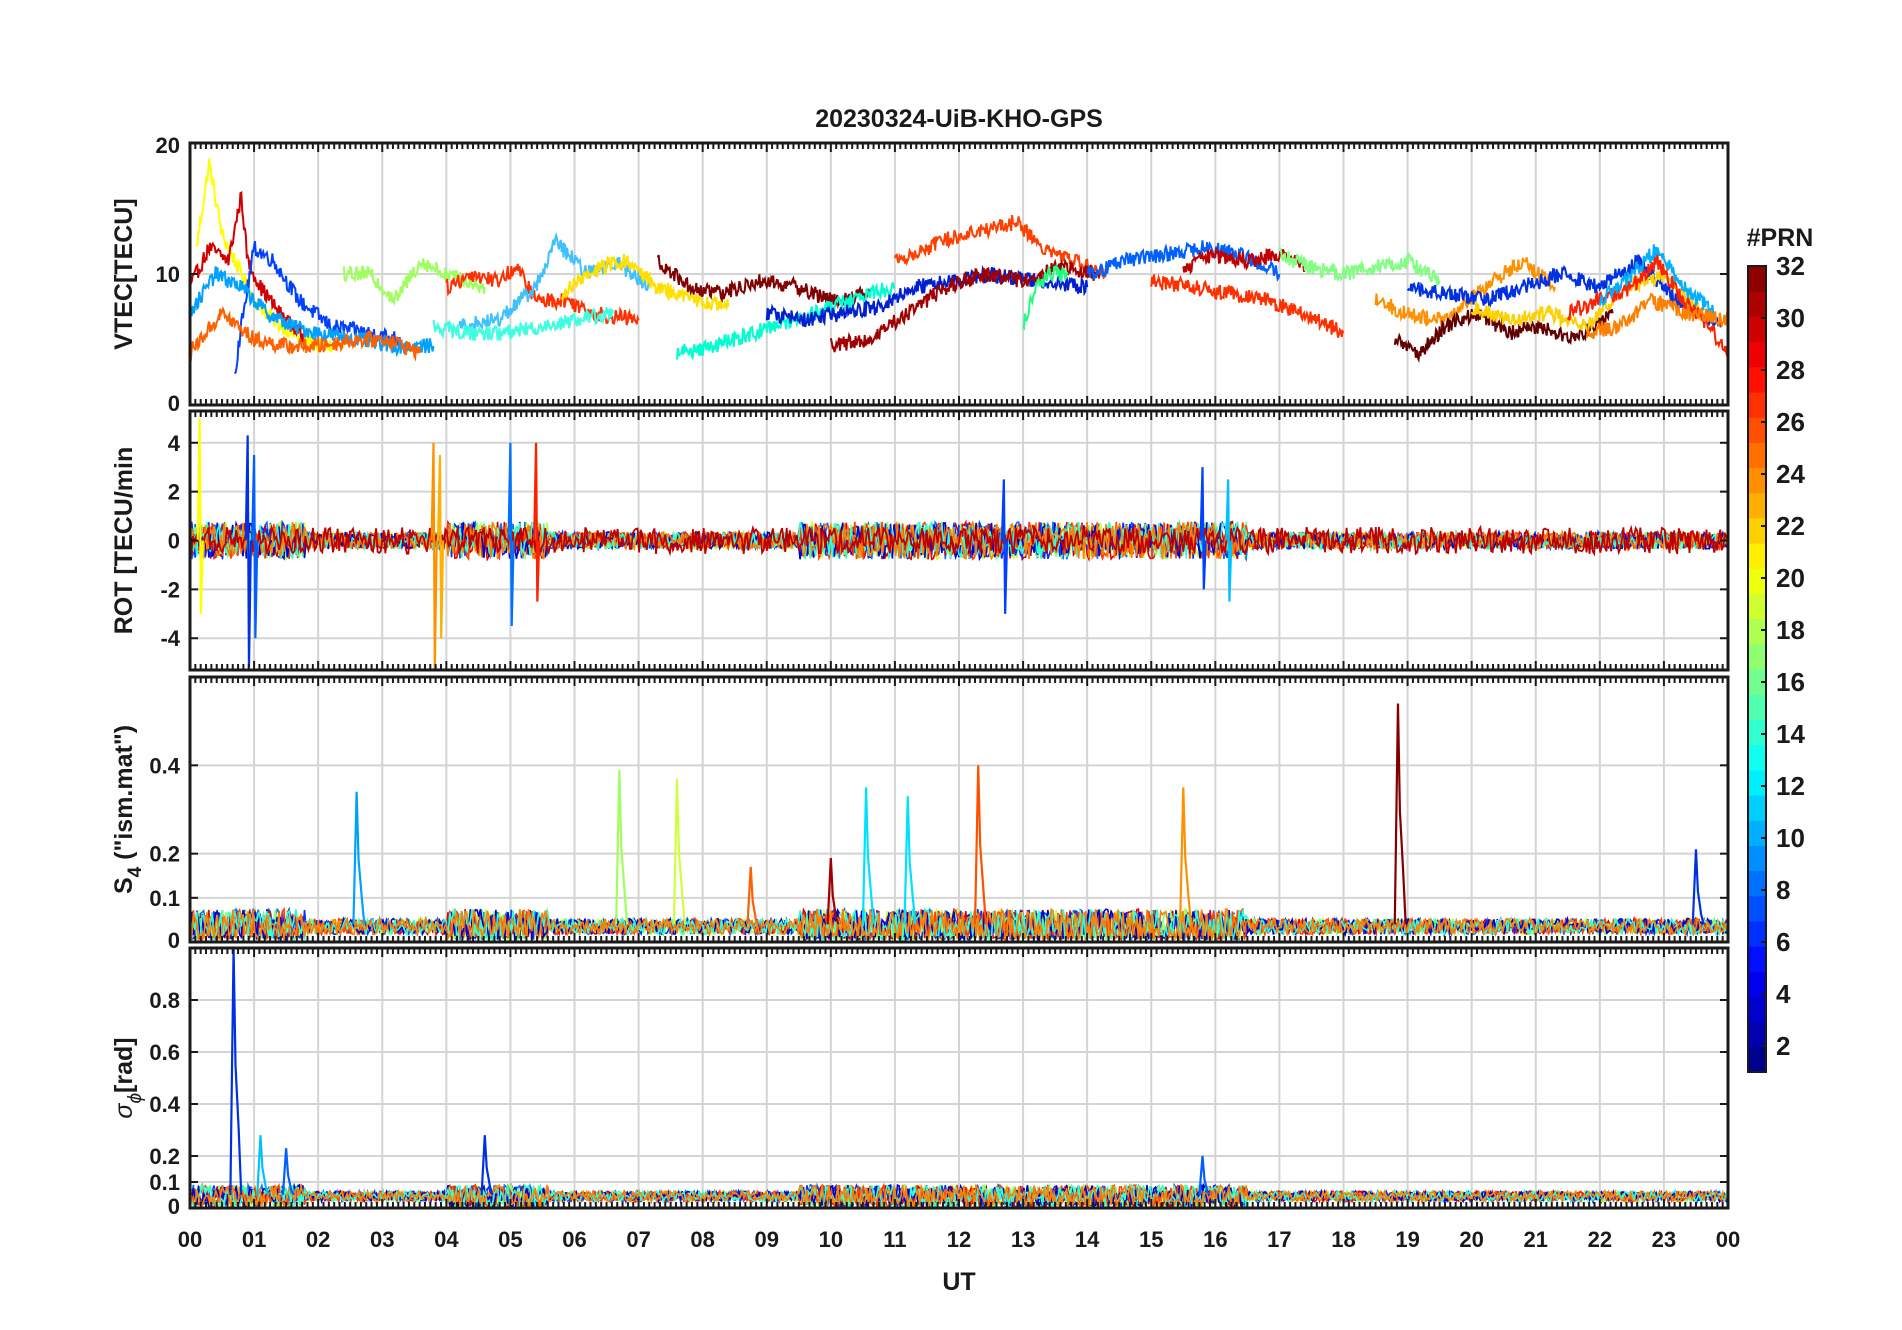 The width and height of the screenshot is (1902, 1330). What do you see at coordinates (1023, 1239) in the screenshot?
I see `x-tick-label: 13` at bounding box center [1023, 1239].